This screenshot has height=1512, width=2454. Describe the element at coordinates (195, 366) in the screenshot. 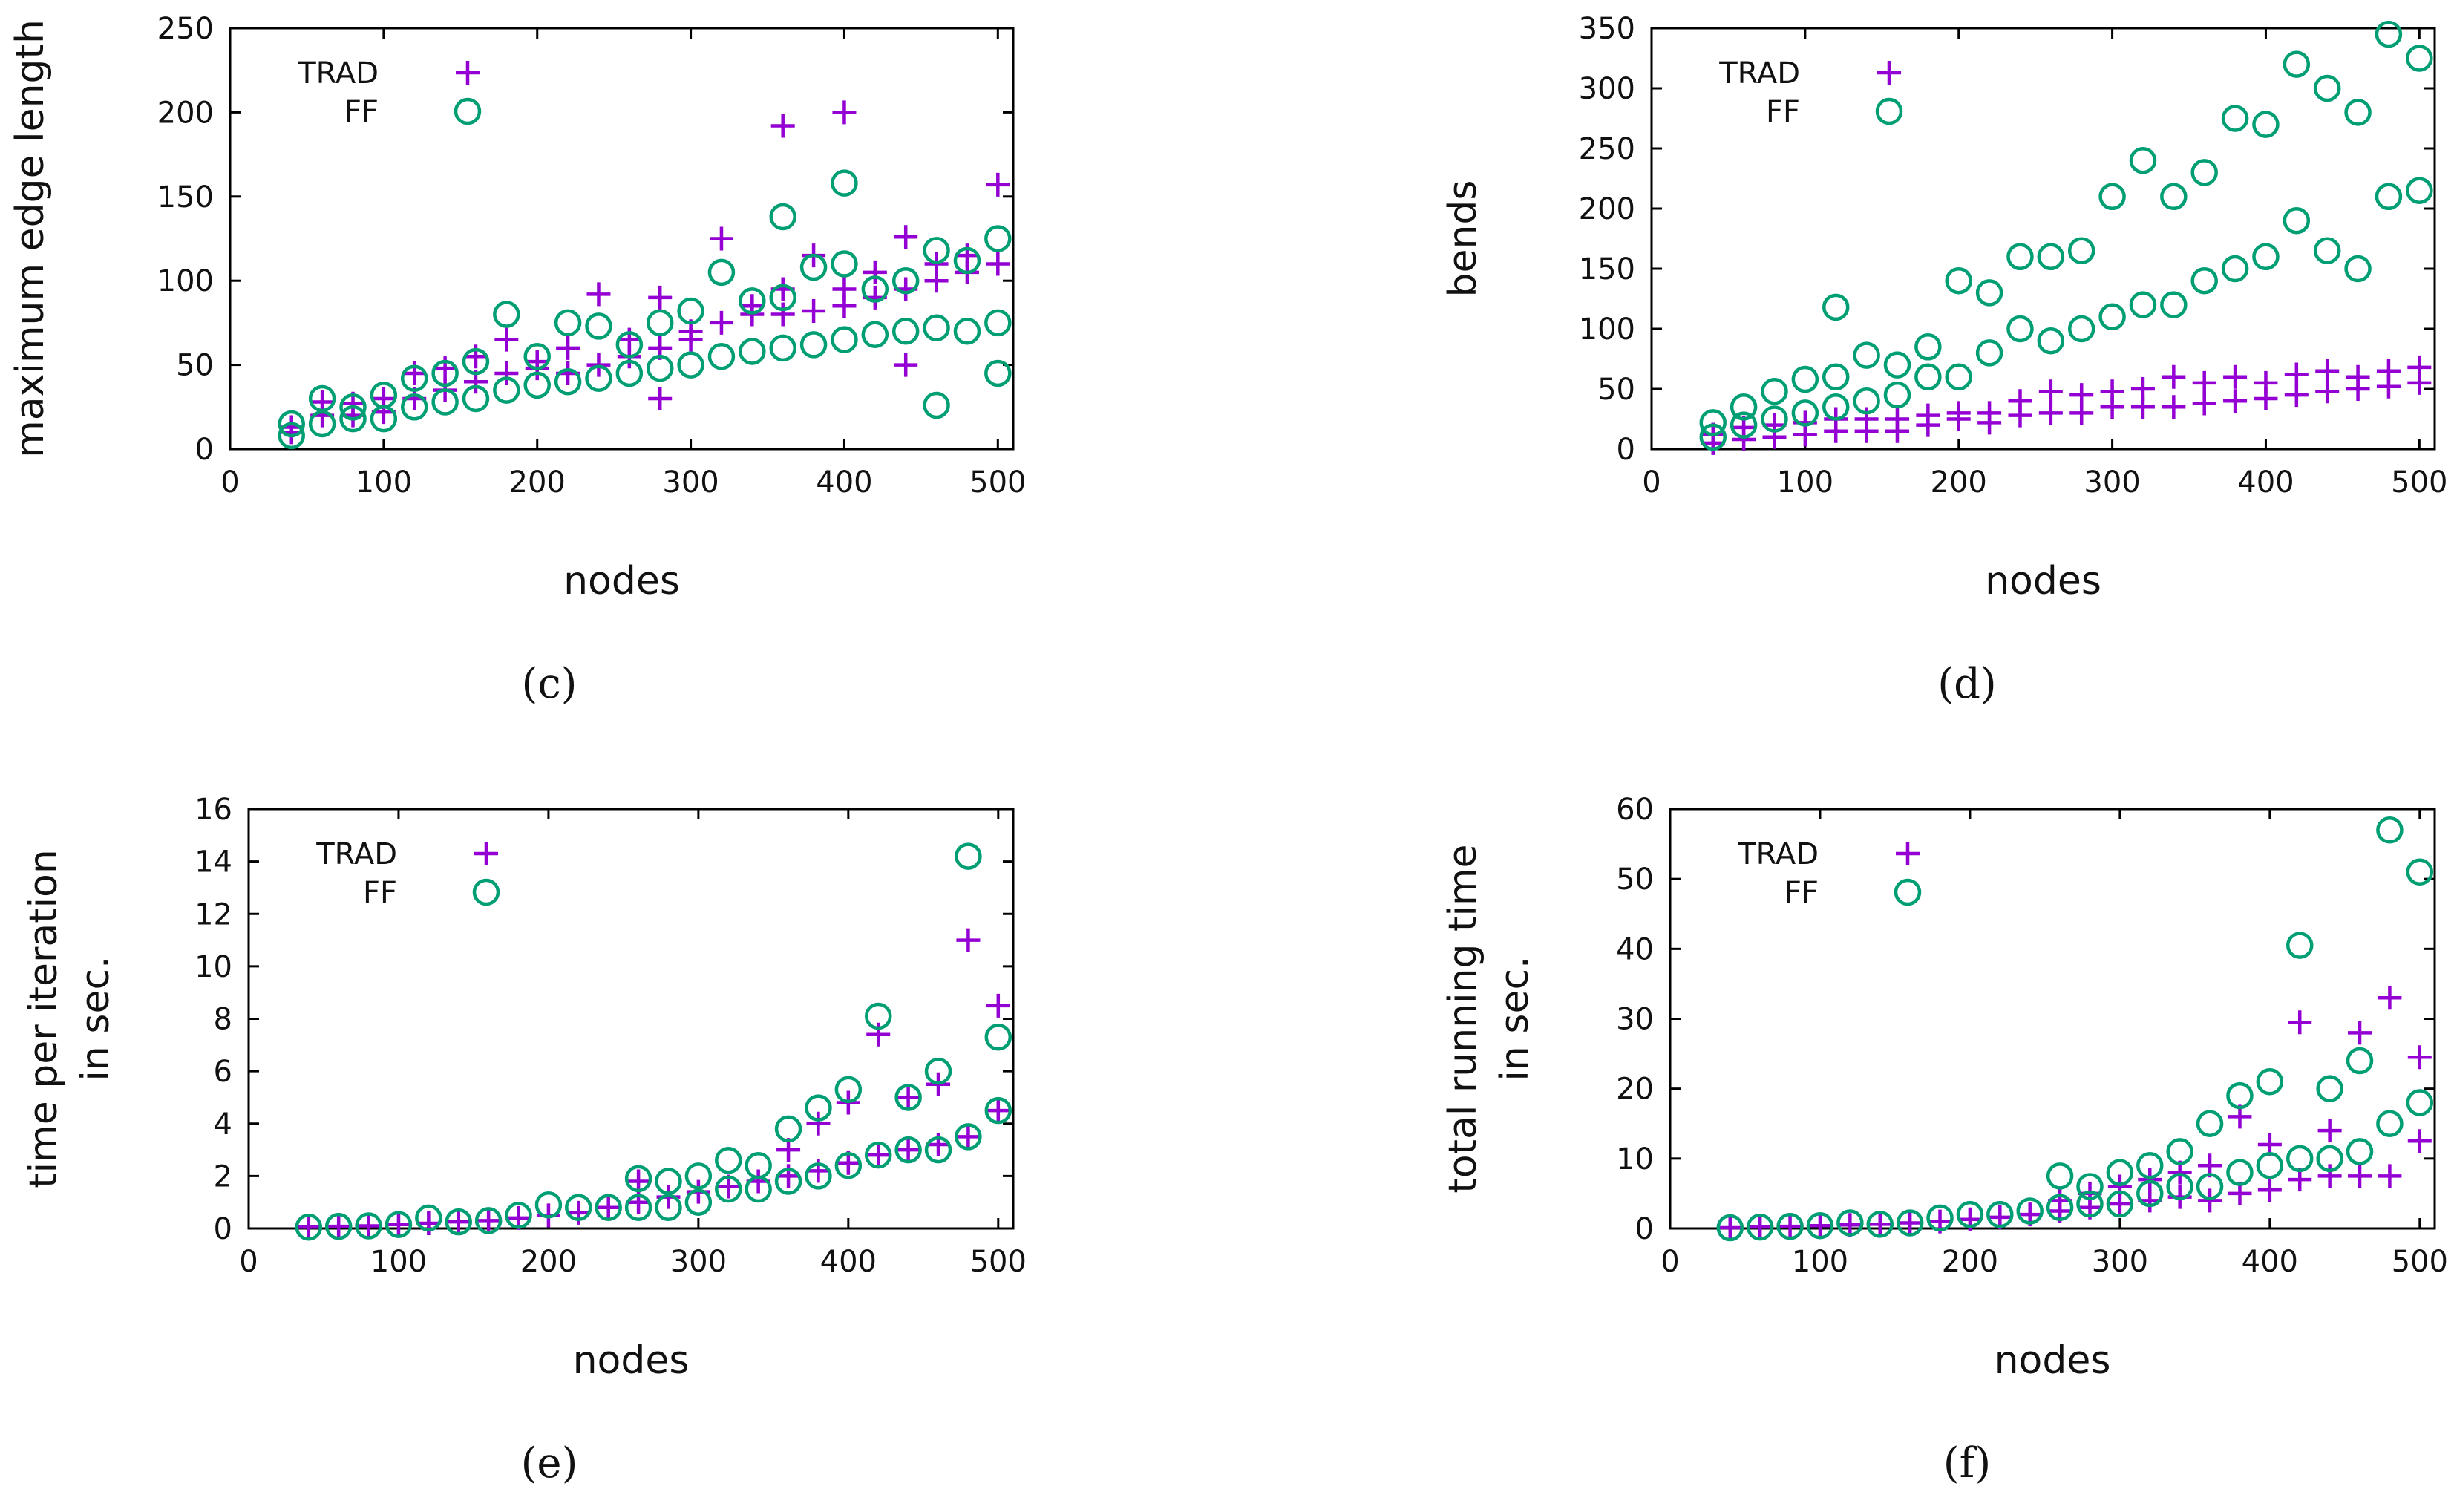

I see `y-tick-label: 50` at that location.